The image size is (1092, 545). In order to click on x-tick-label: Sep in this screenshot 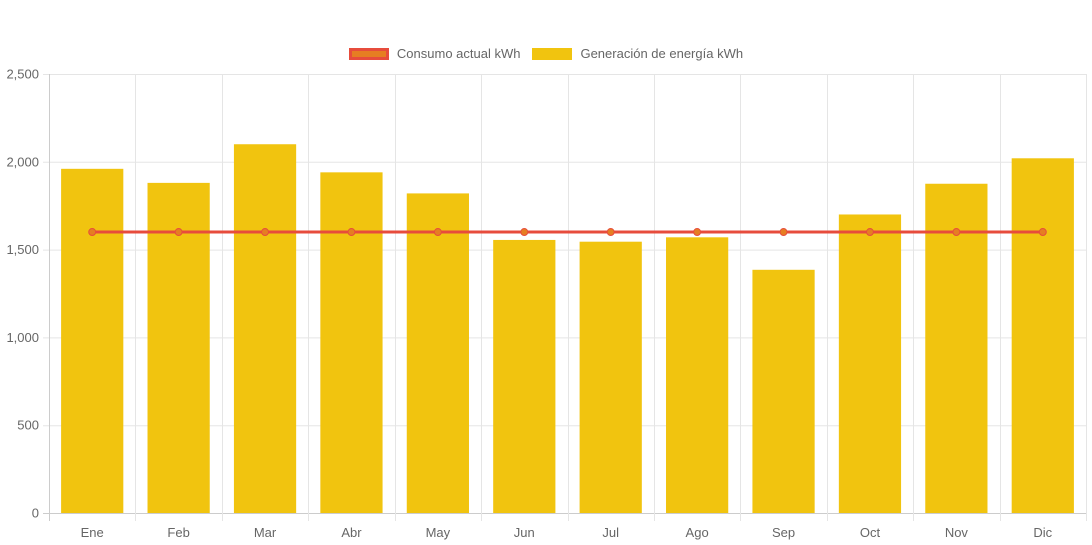, I will do `click(783, 532)`.